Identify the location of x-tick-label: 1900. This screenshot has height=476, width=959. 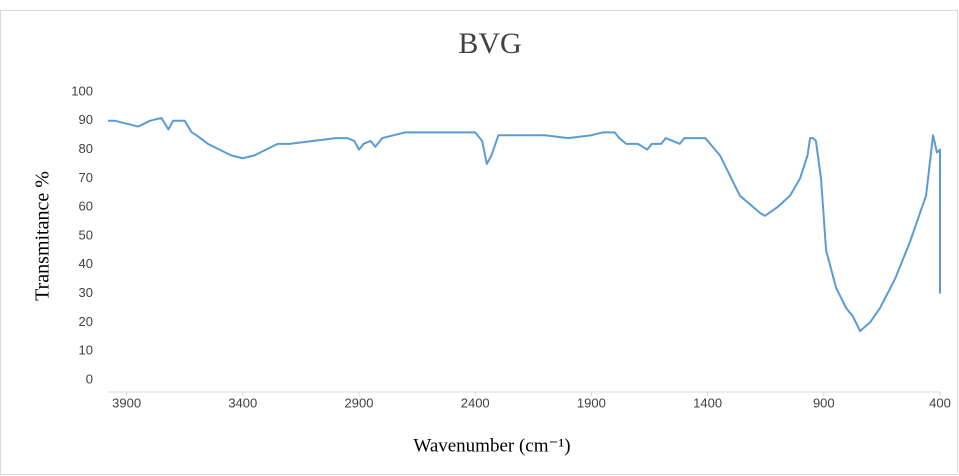
(591, 402).